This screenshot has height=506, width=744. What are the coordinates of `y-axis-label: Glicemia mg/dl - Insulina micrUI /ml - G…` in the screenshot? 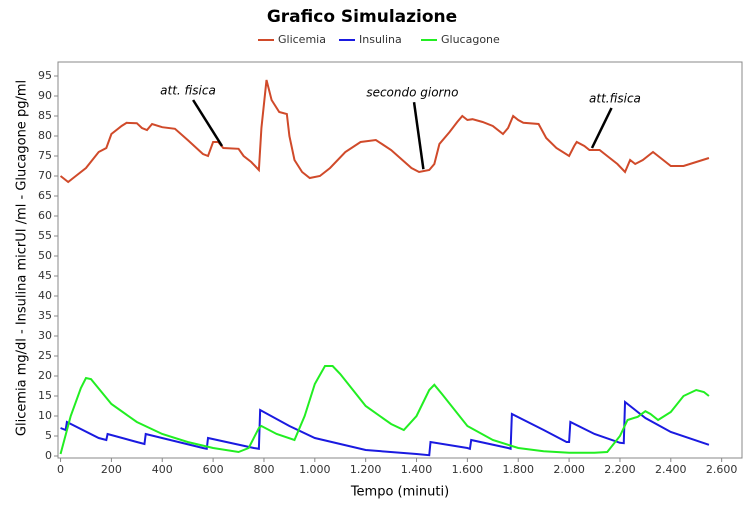 It's located at (22, 258).